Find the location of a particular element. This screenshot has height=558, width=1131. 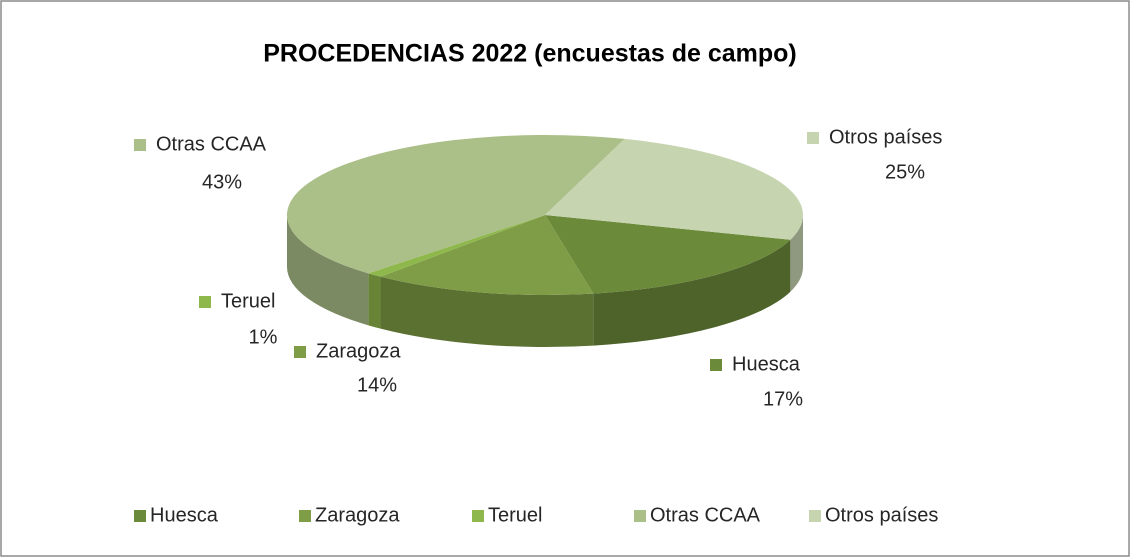

legend-label: Huesca is located at coordinates (184, 515).